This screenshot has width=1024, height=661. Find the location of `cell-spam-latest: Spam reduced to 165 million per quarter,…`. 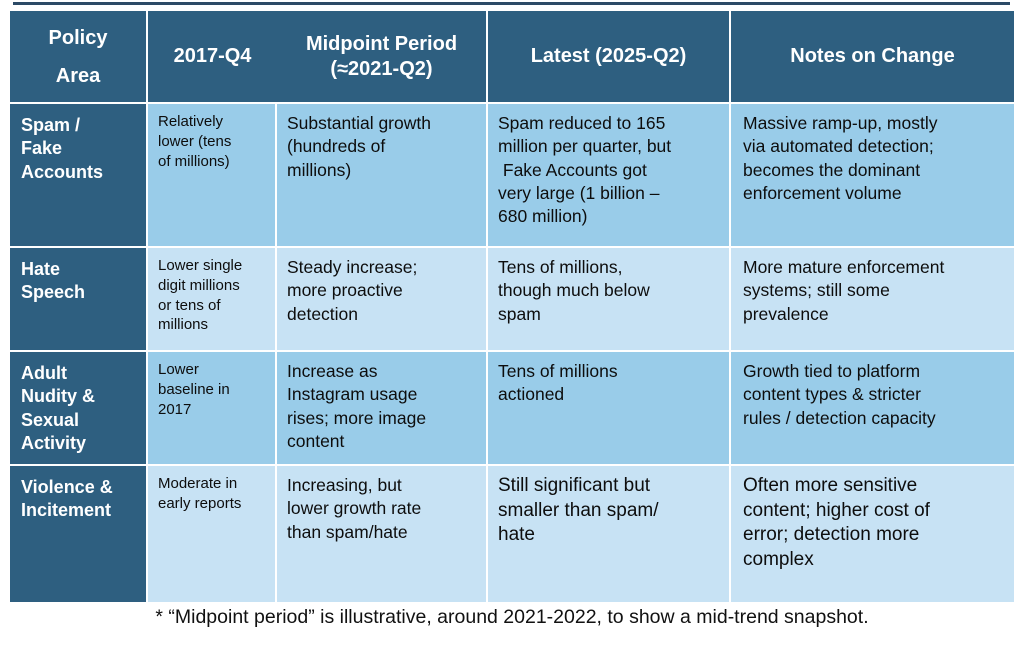

cell-spam-latest: Spam reduced to 165 million per quarter,… is located at coordinates (609, 176).